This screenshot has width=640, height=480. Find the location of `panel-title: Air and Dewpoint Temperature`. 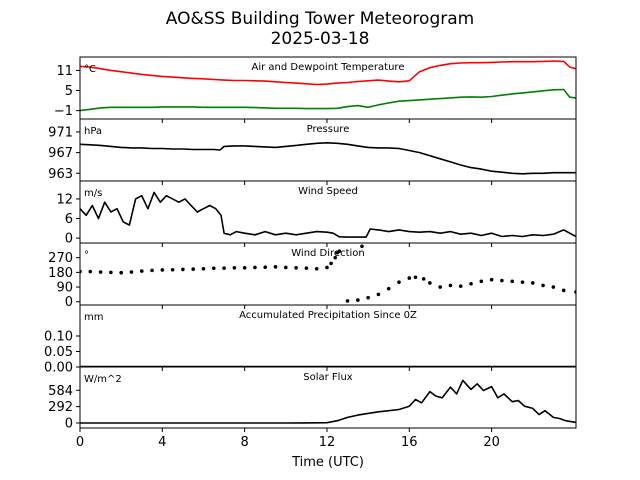

panel-title: Air and Dewpoint Temperature is located at coordinates (328, 67).